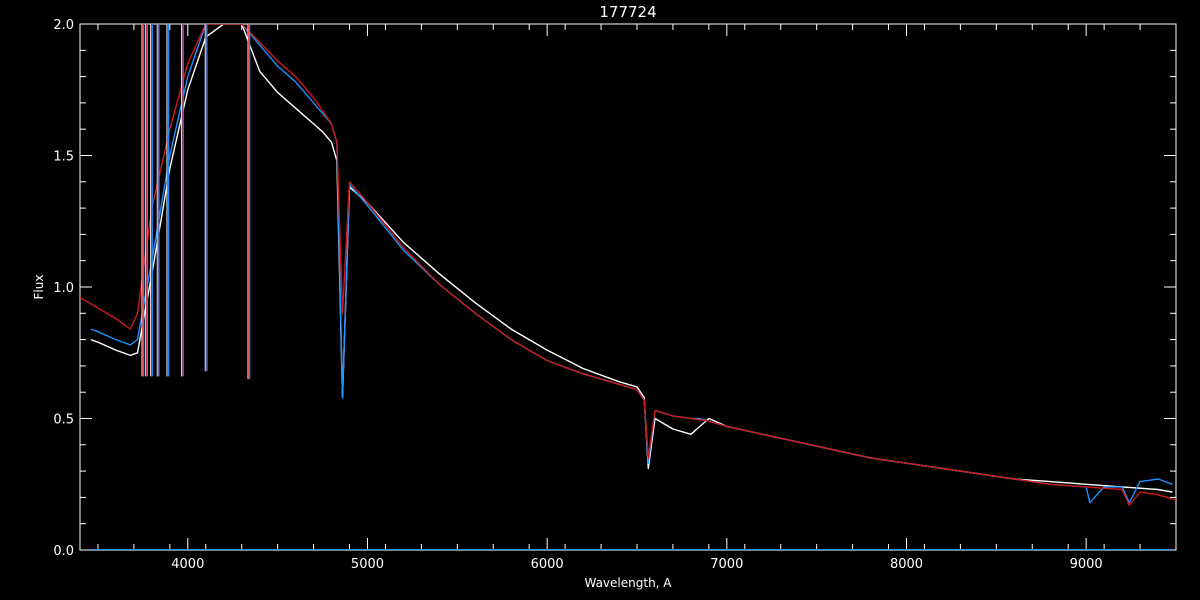 The image size is (1200, 600). I want to click on chart-title: 177724, so click(627, 12).